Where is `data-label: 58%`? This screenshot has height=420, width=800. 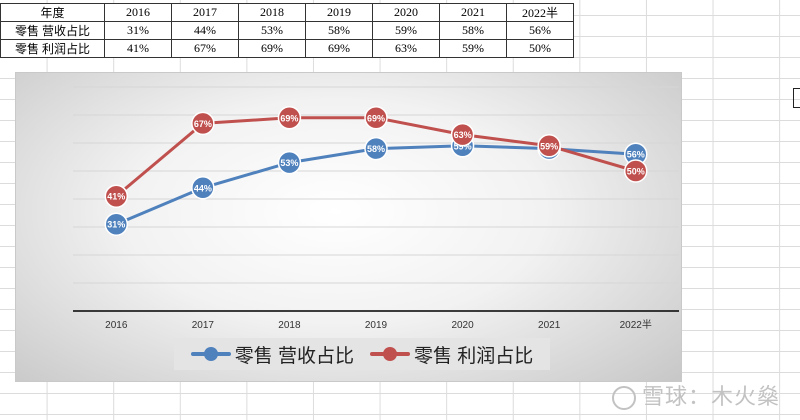
data-label: 58% is located at coordinates (376, 149).